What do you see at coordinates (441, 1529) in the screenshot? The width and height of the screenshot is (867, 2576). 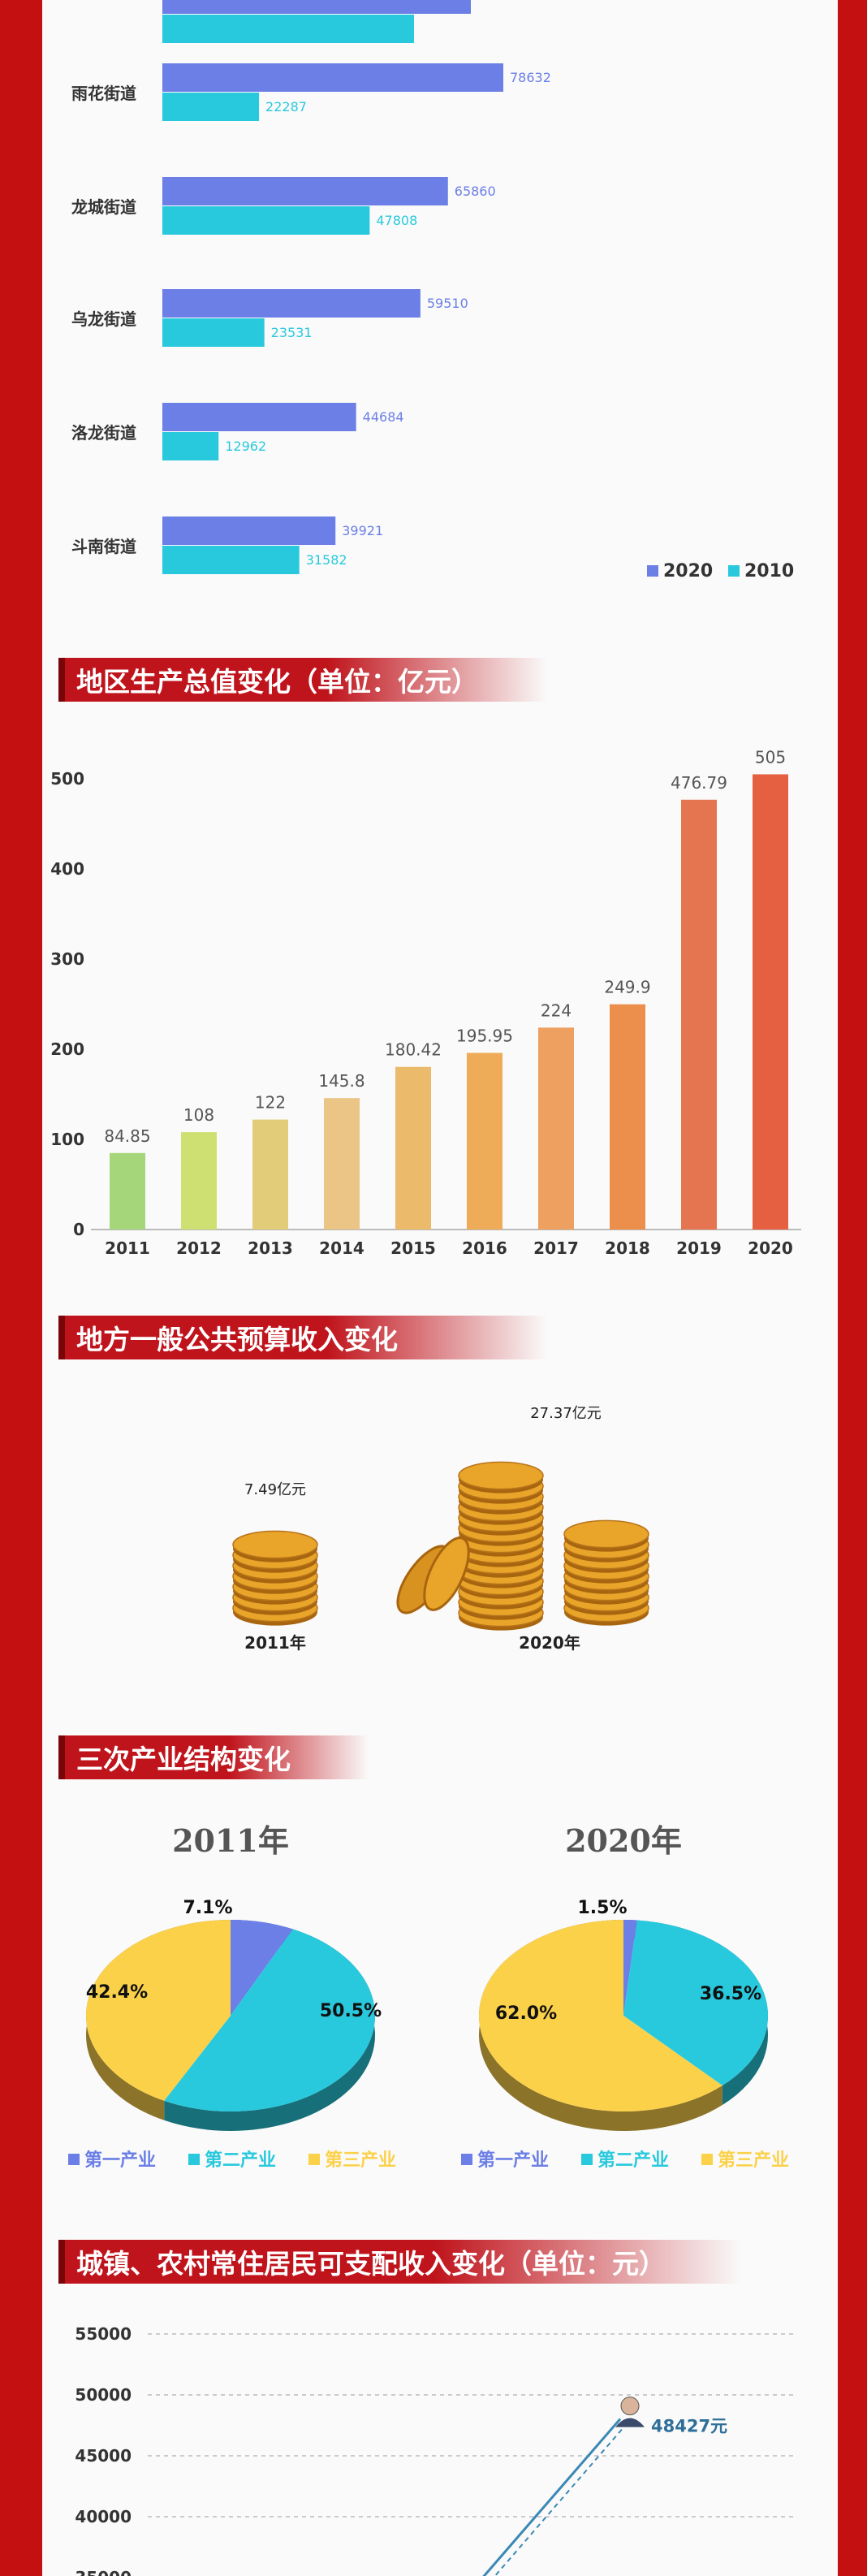 I see `budget-coin-chart: 7.49亿元 27.37亿元 2011年 2020年` at bounding box center [441, 1529].